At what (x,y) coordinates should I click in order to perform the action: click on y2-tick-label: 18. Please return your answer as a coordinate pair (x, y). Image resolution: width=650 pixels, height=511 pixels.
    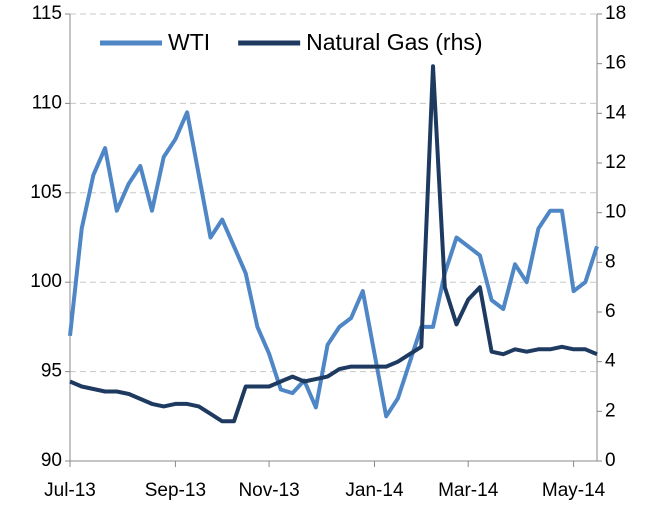
    Looking at the image, I should click on (615, 13).